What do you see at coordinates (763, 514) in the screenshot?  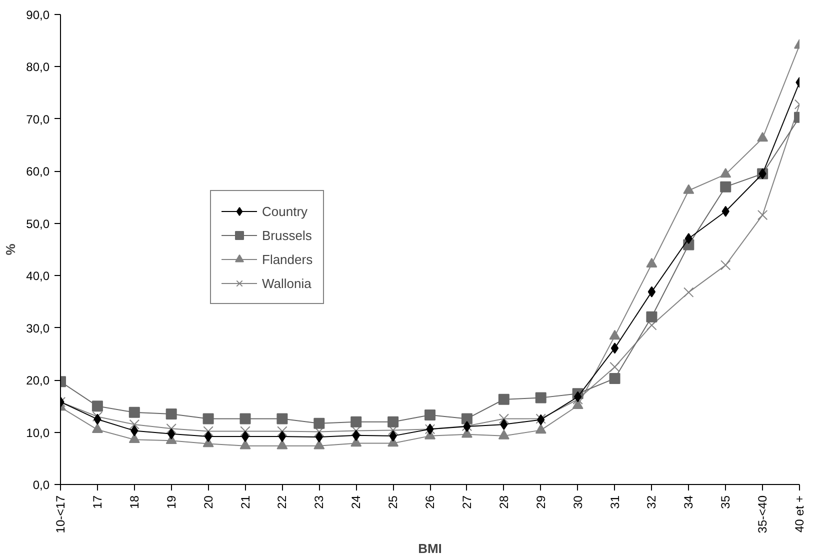 I see `x-tick-label: 35-<40` at bounding box center [763, 514].